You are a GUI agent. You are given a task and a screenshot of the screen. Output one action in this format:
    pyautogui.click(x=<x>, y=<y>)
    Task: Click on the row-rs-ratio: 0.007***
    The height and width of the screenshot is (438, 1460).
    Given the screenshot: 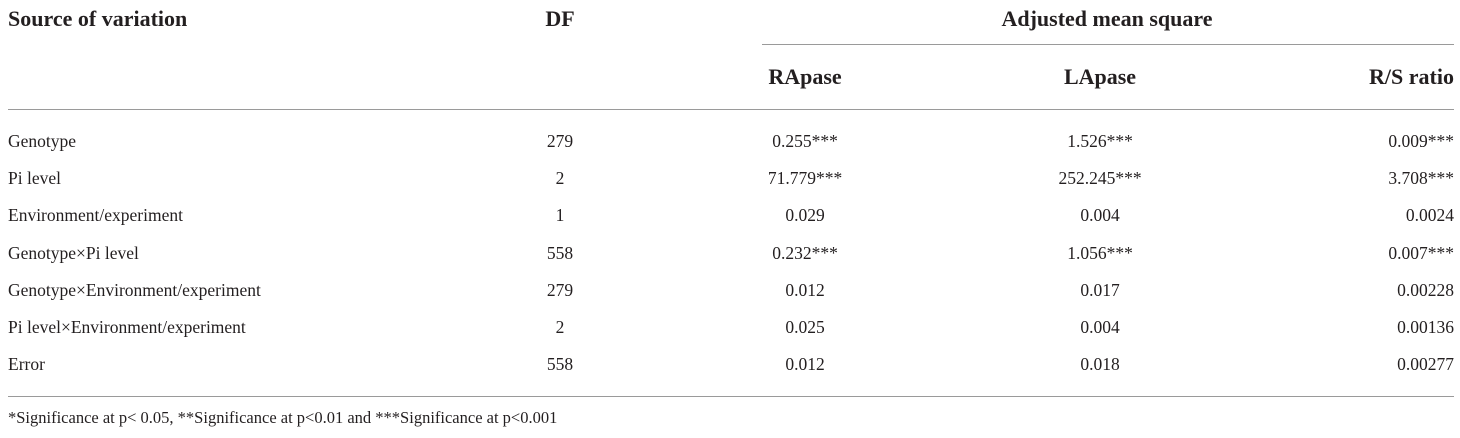 What is the action you would take?
    pyautogui.click(x=1421, y=253)
    